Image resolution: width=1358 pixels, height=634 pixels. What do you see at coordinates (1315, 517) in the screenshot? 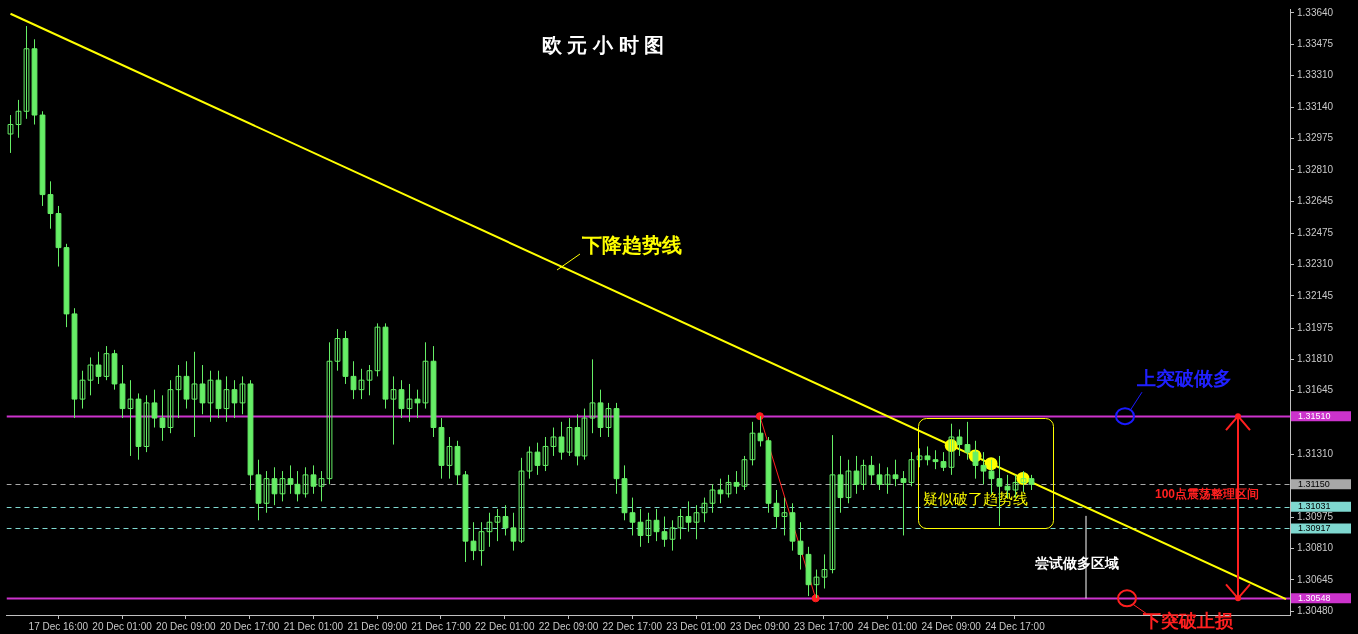
I see `y-tick-label: 1.30975` at bounding box center [1315, 517].